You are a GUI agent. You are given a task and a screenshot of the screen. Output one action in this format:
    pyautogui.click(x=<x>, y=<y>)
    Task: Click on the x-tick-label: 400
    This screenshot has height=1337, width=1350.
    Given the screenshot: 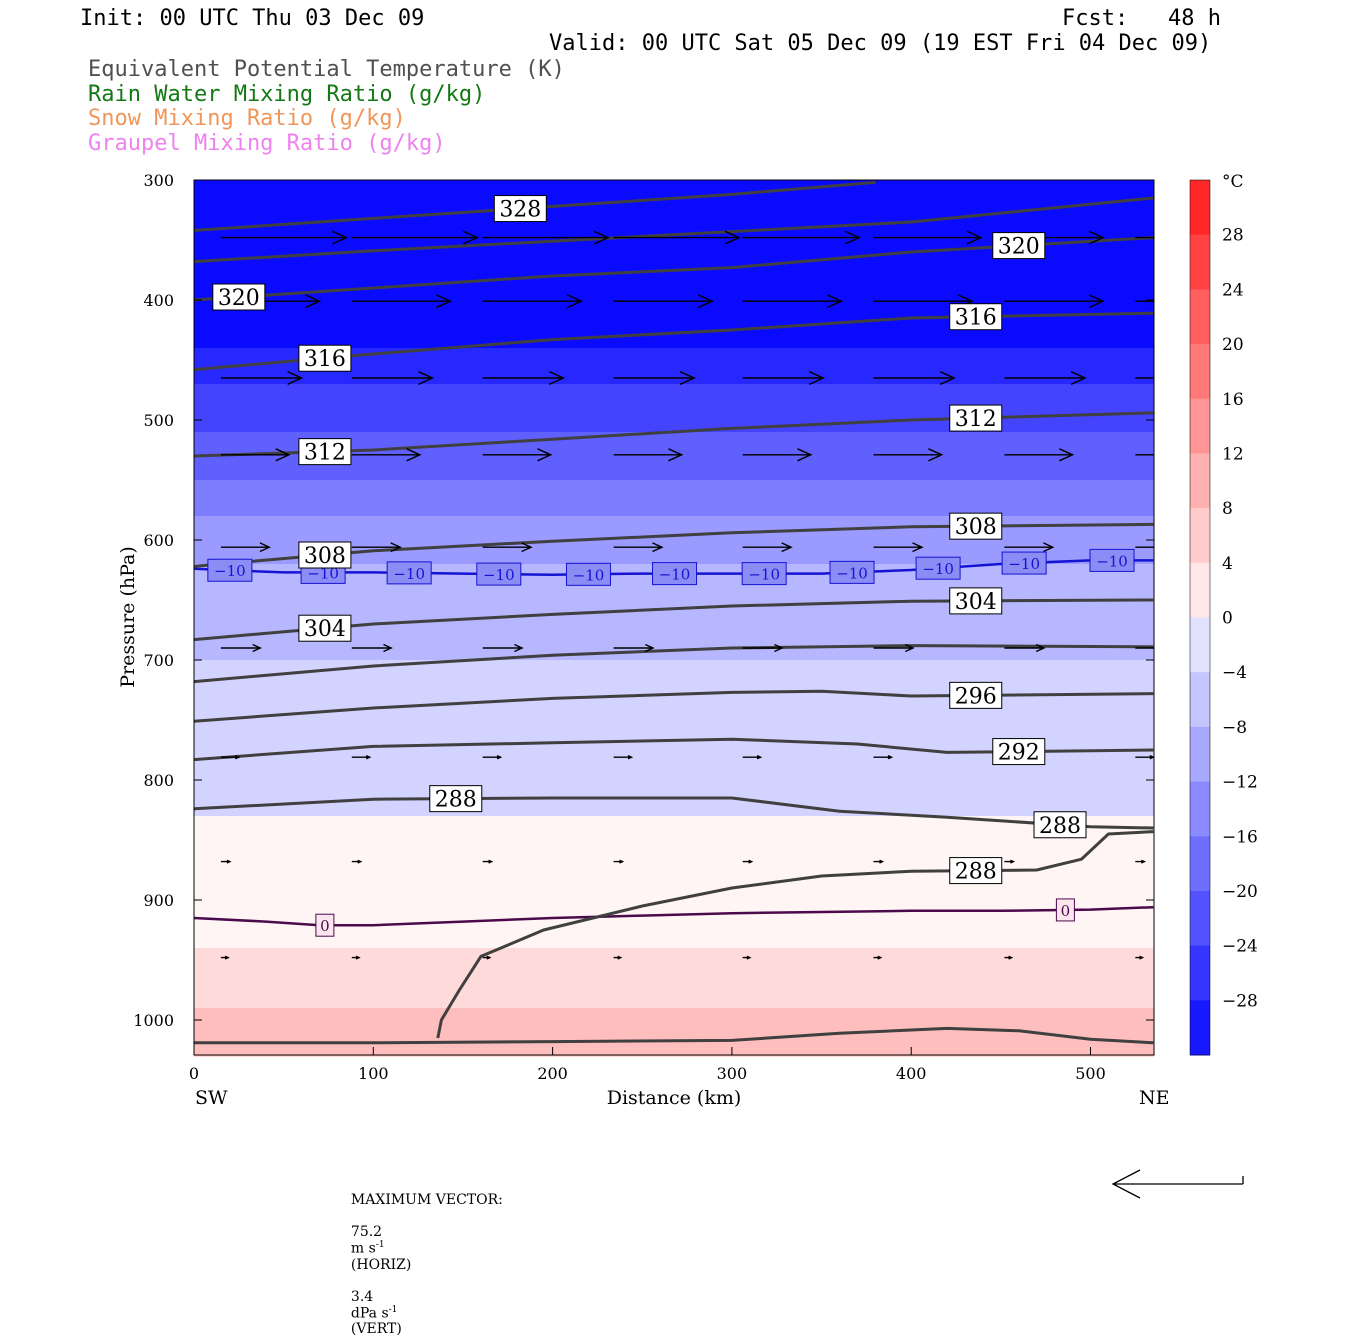 What is the action you would take?
    pyautogui.click(x=911, y=1073)
    